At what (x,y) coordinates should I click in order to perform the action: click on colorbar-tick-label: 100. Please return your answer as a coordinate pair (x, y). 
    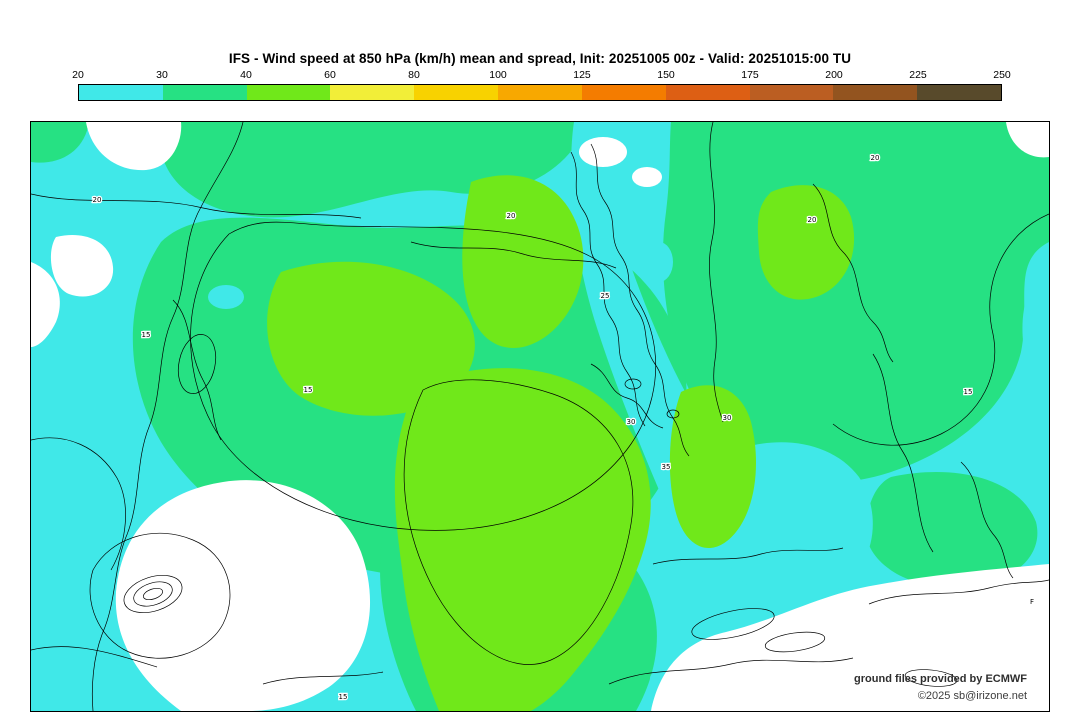
    Looking at the image, I should click on (498, 75).